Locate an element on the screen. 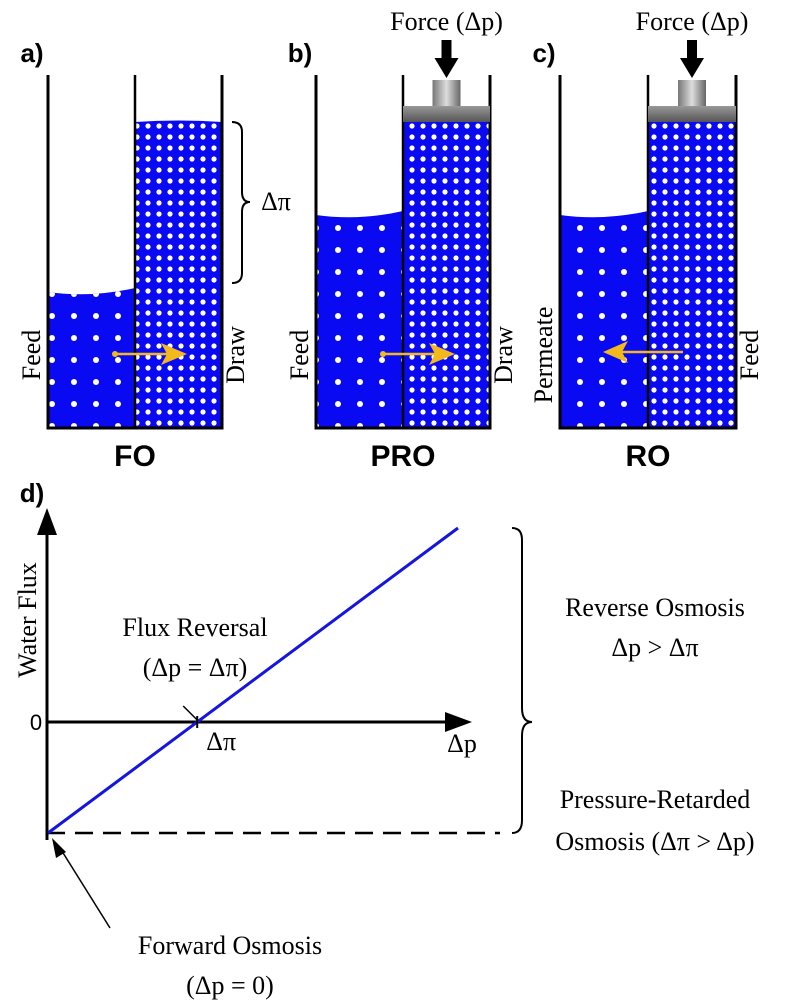 Image resolution: width=810 pixels, height=1008 pixels. left-label: Permeate is located at coordinates (543, 355).